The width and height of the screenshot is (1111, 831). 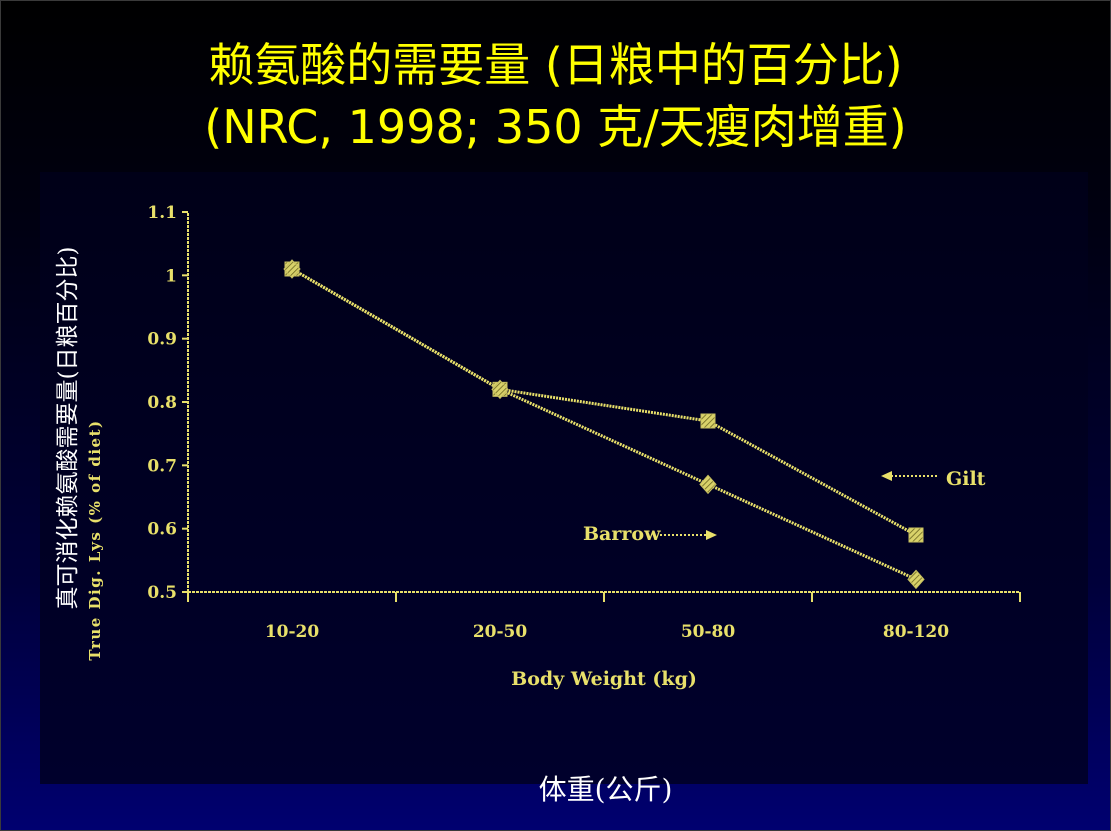 I want to click on x-axis-label-chinese: 体重(公斤), so click(x=605, y=789).